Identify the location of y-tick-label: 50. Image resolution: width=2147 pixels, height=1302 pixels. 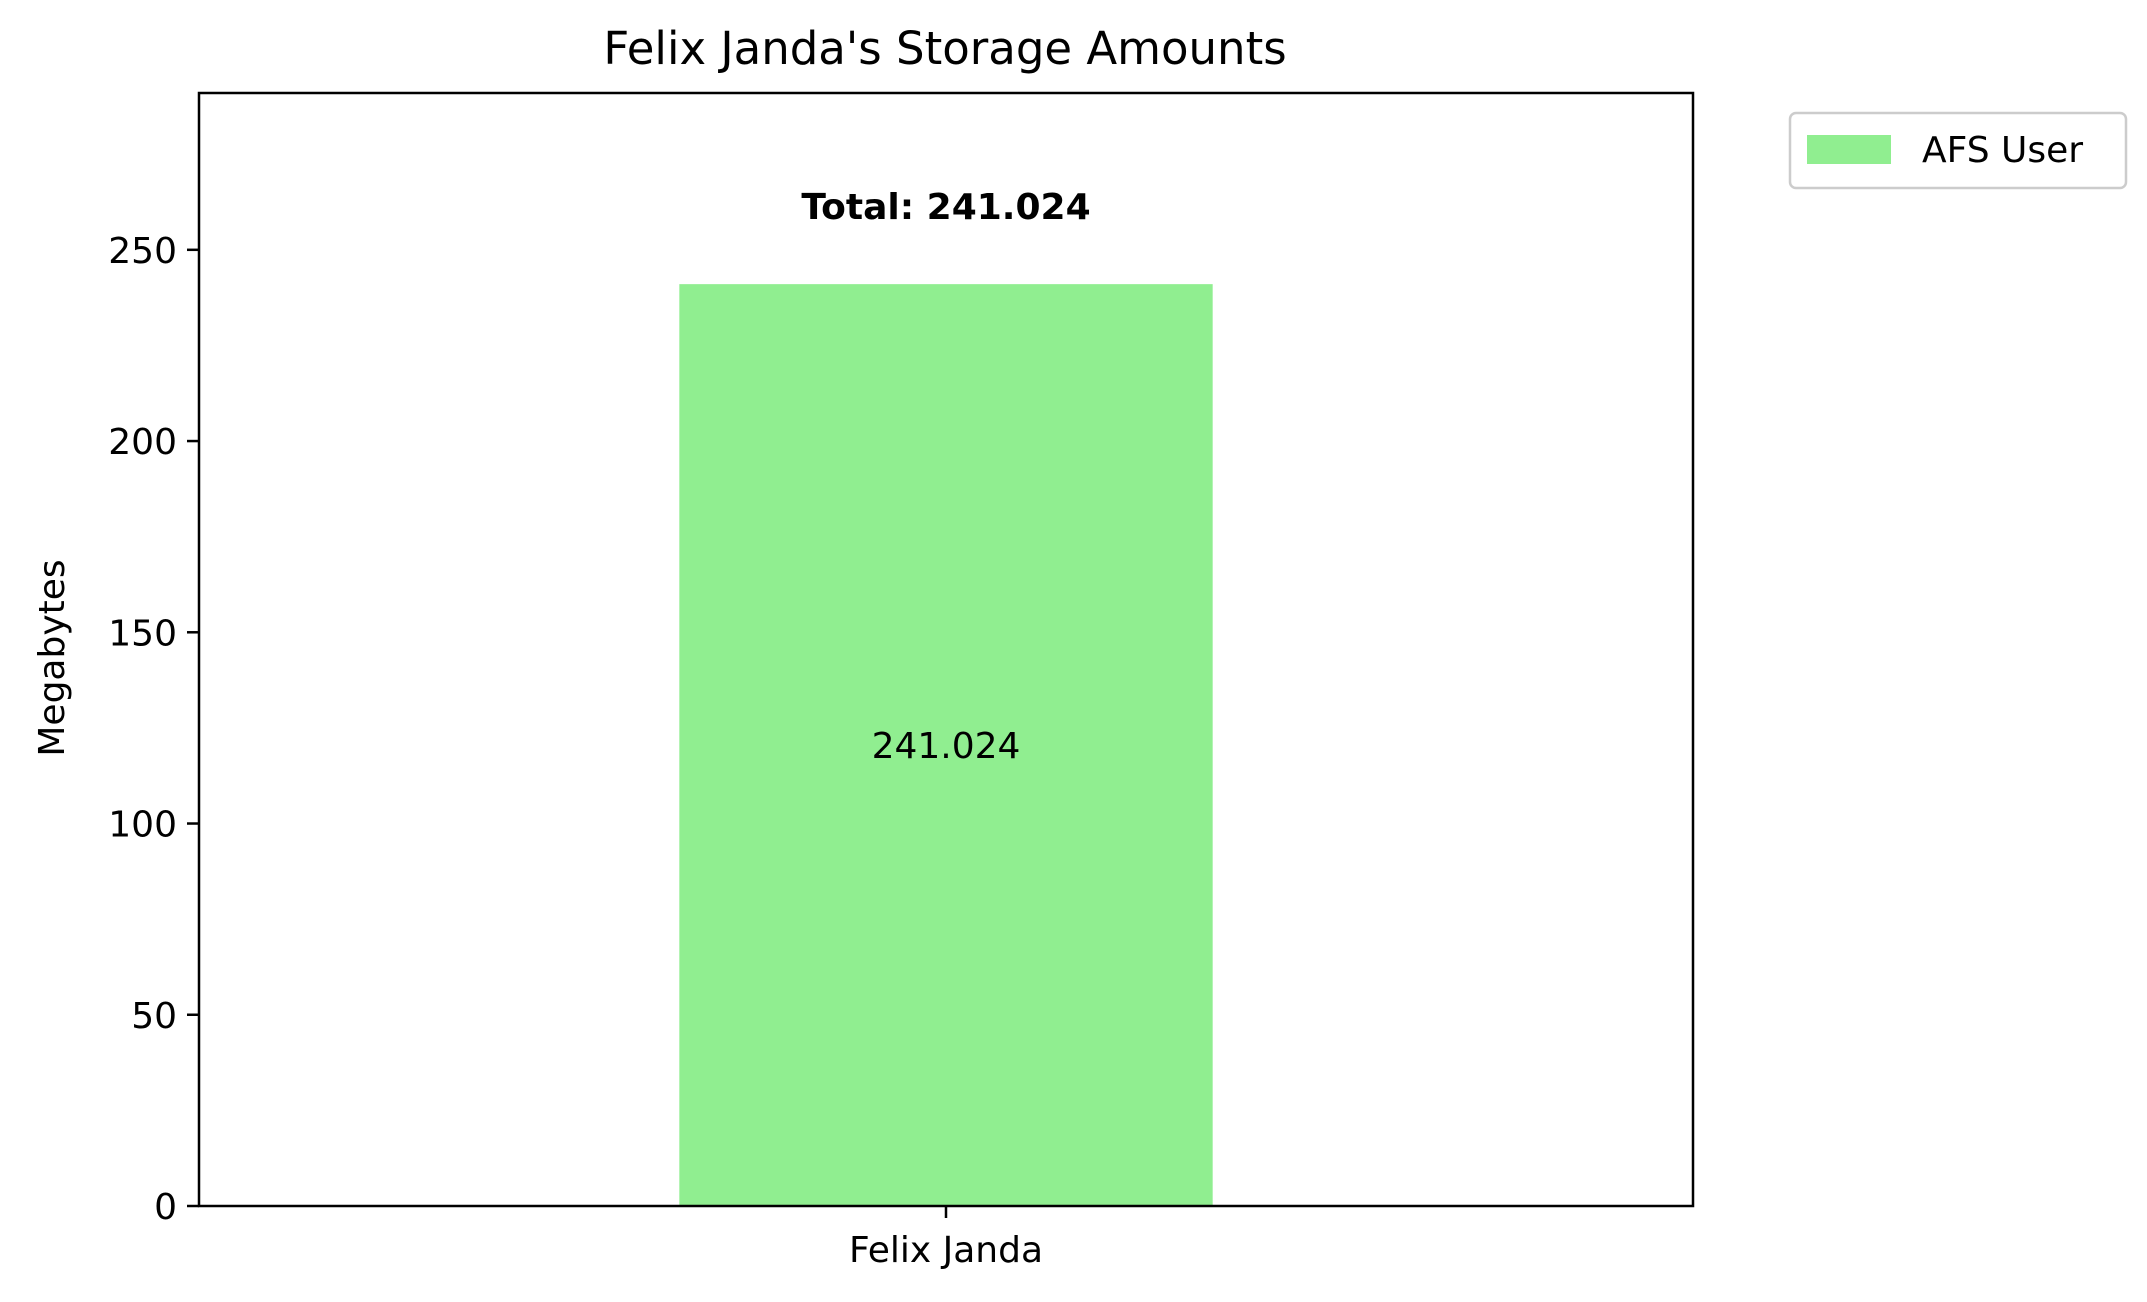
(154, 1016).